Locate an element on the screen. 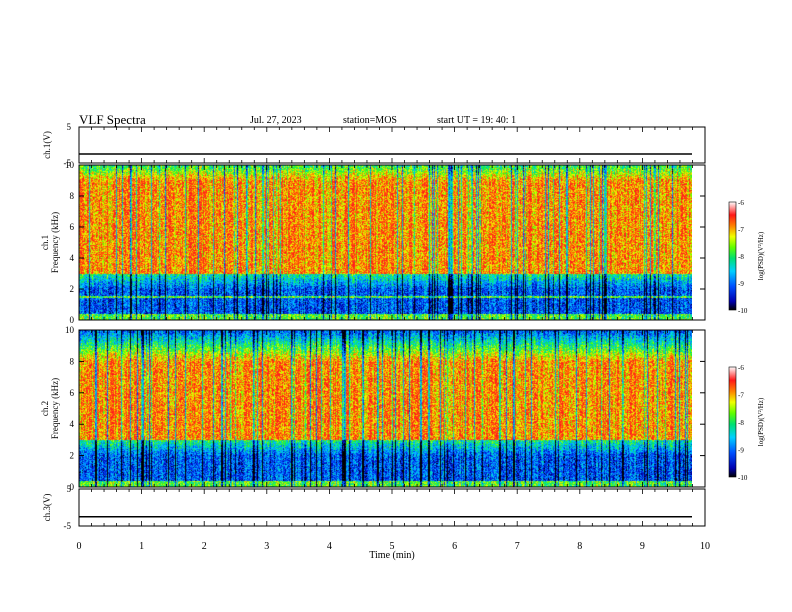 The height and width of the screenshot is (612, 792). x-tick-label: 7 is located at coordinates (517, 546).